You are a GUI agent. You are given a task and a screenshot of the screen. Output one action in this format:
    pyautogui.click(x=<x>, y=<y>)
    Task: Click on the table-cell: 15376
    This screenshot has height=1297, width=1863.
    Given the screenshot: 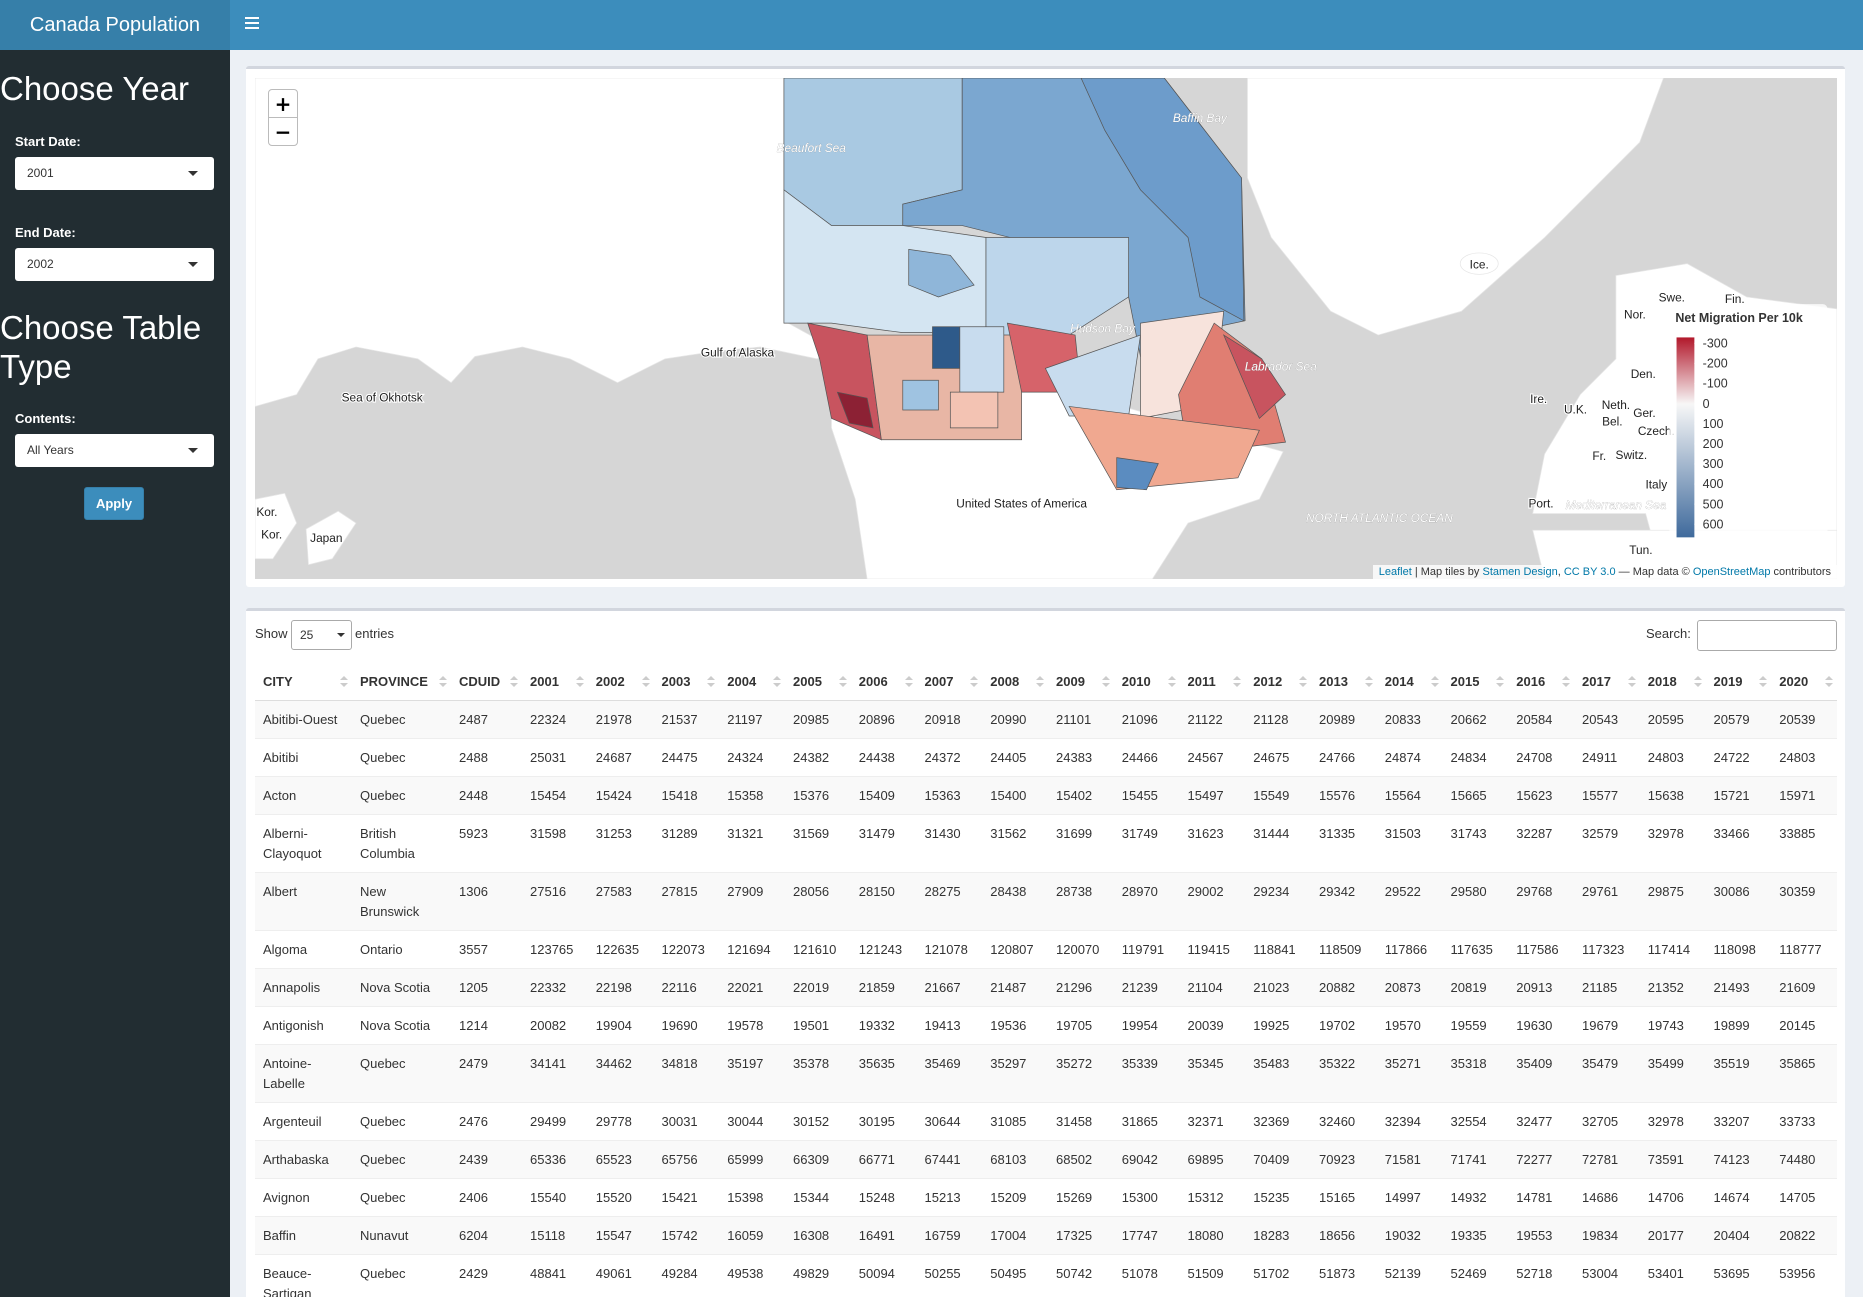 What is the action you would take?
    pyautogui.click(x=818, y=795)
    